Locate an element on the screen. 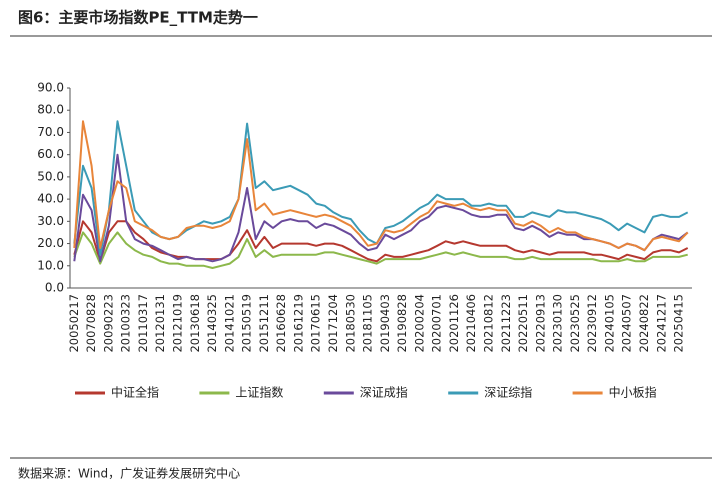 This screenshot has width=720, height=499. x-tick-label: 20151211 is located at coordinates (264, 323).